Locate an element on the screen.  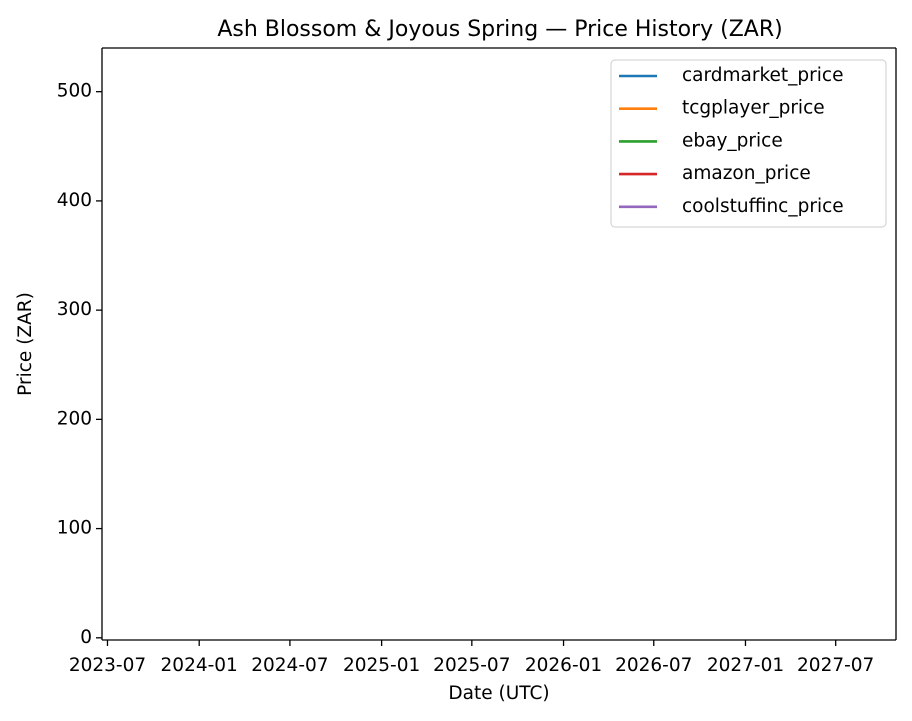
x-axis-label: Date (UTC) is located at coordinates (498, 693).